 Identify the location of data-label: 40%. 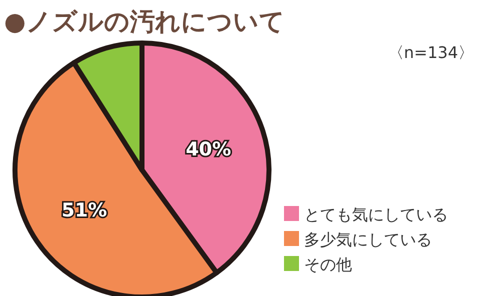
(209, 149).